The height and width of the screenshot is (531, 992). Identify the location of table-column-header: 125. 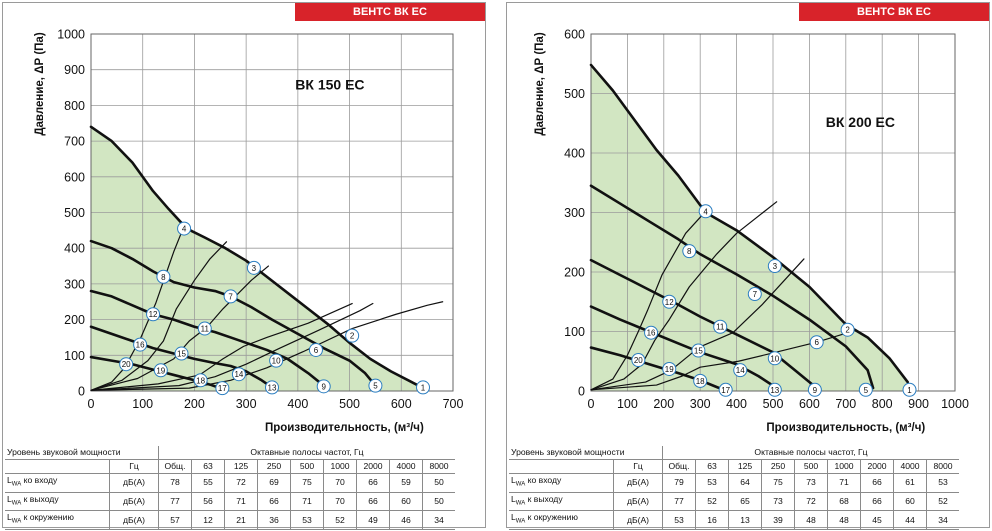
(745, 466).